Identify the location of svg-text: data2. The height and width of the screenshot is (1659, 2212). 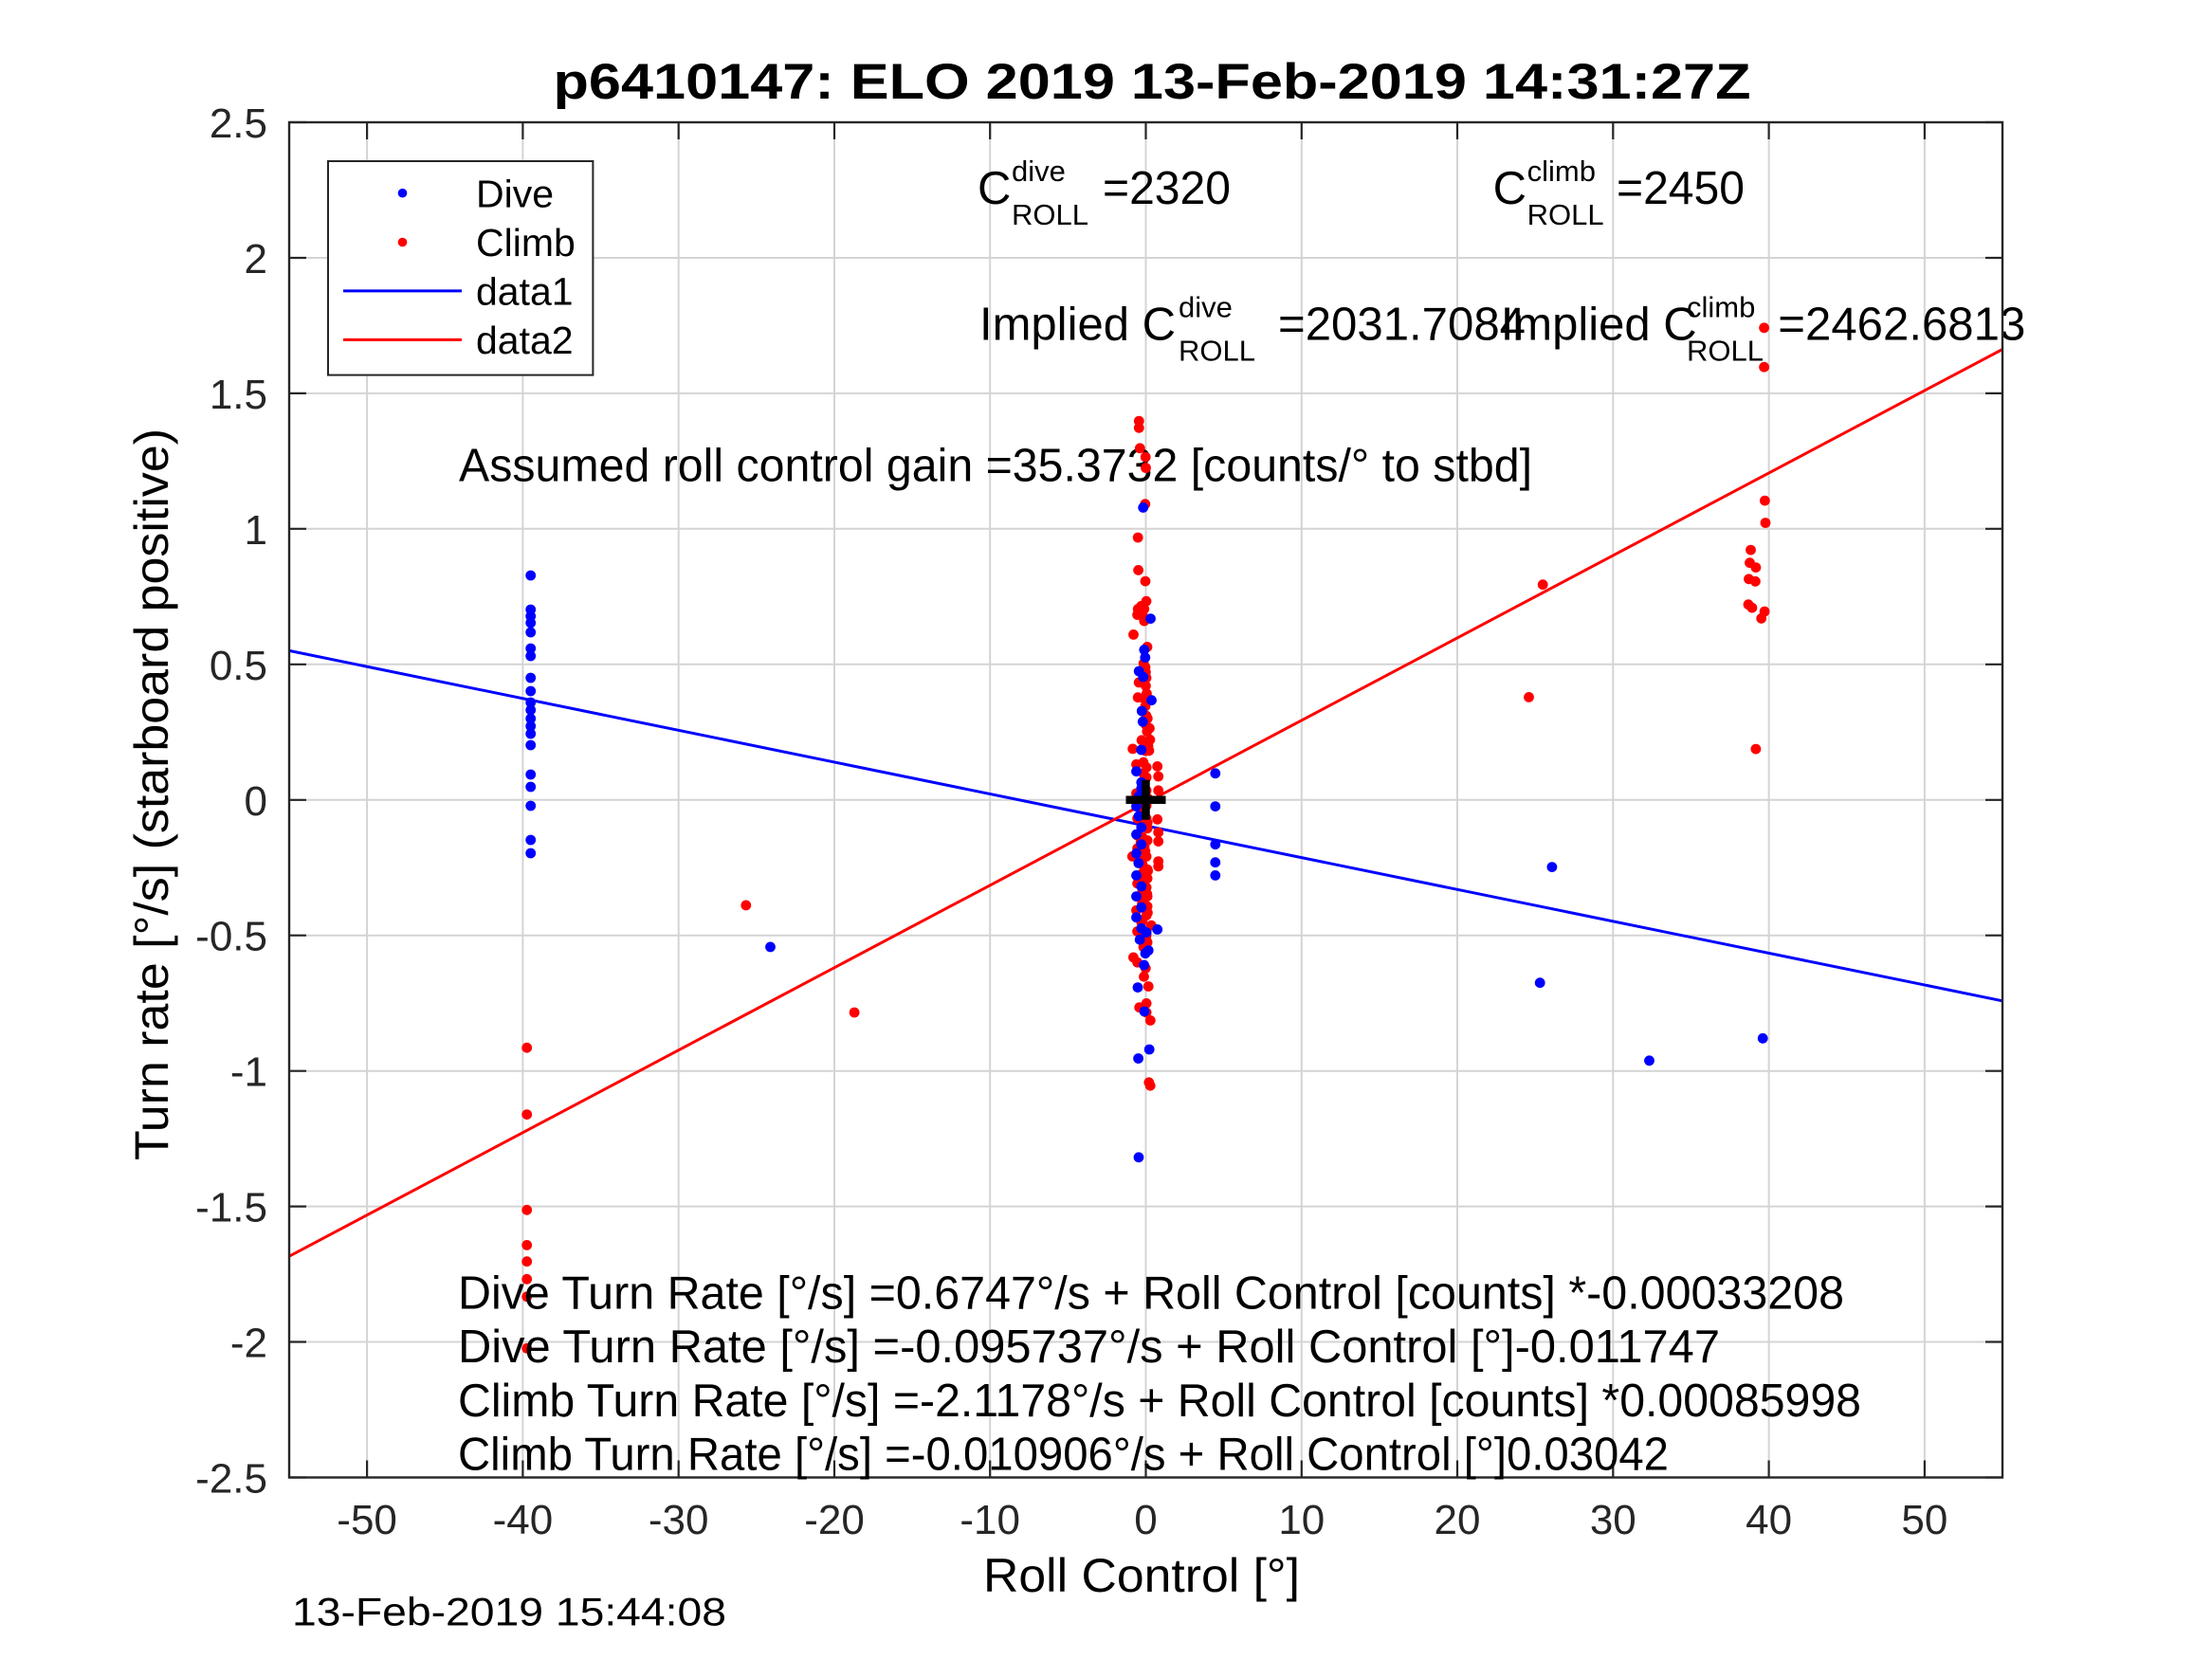
(525, 340).